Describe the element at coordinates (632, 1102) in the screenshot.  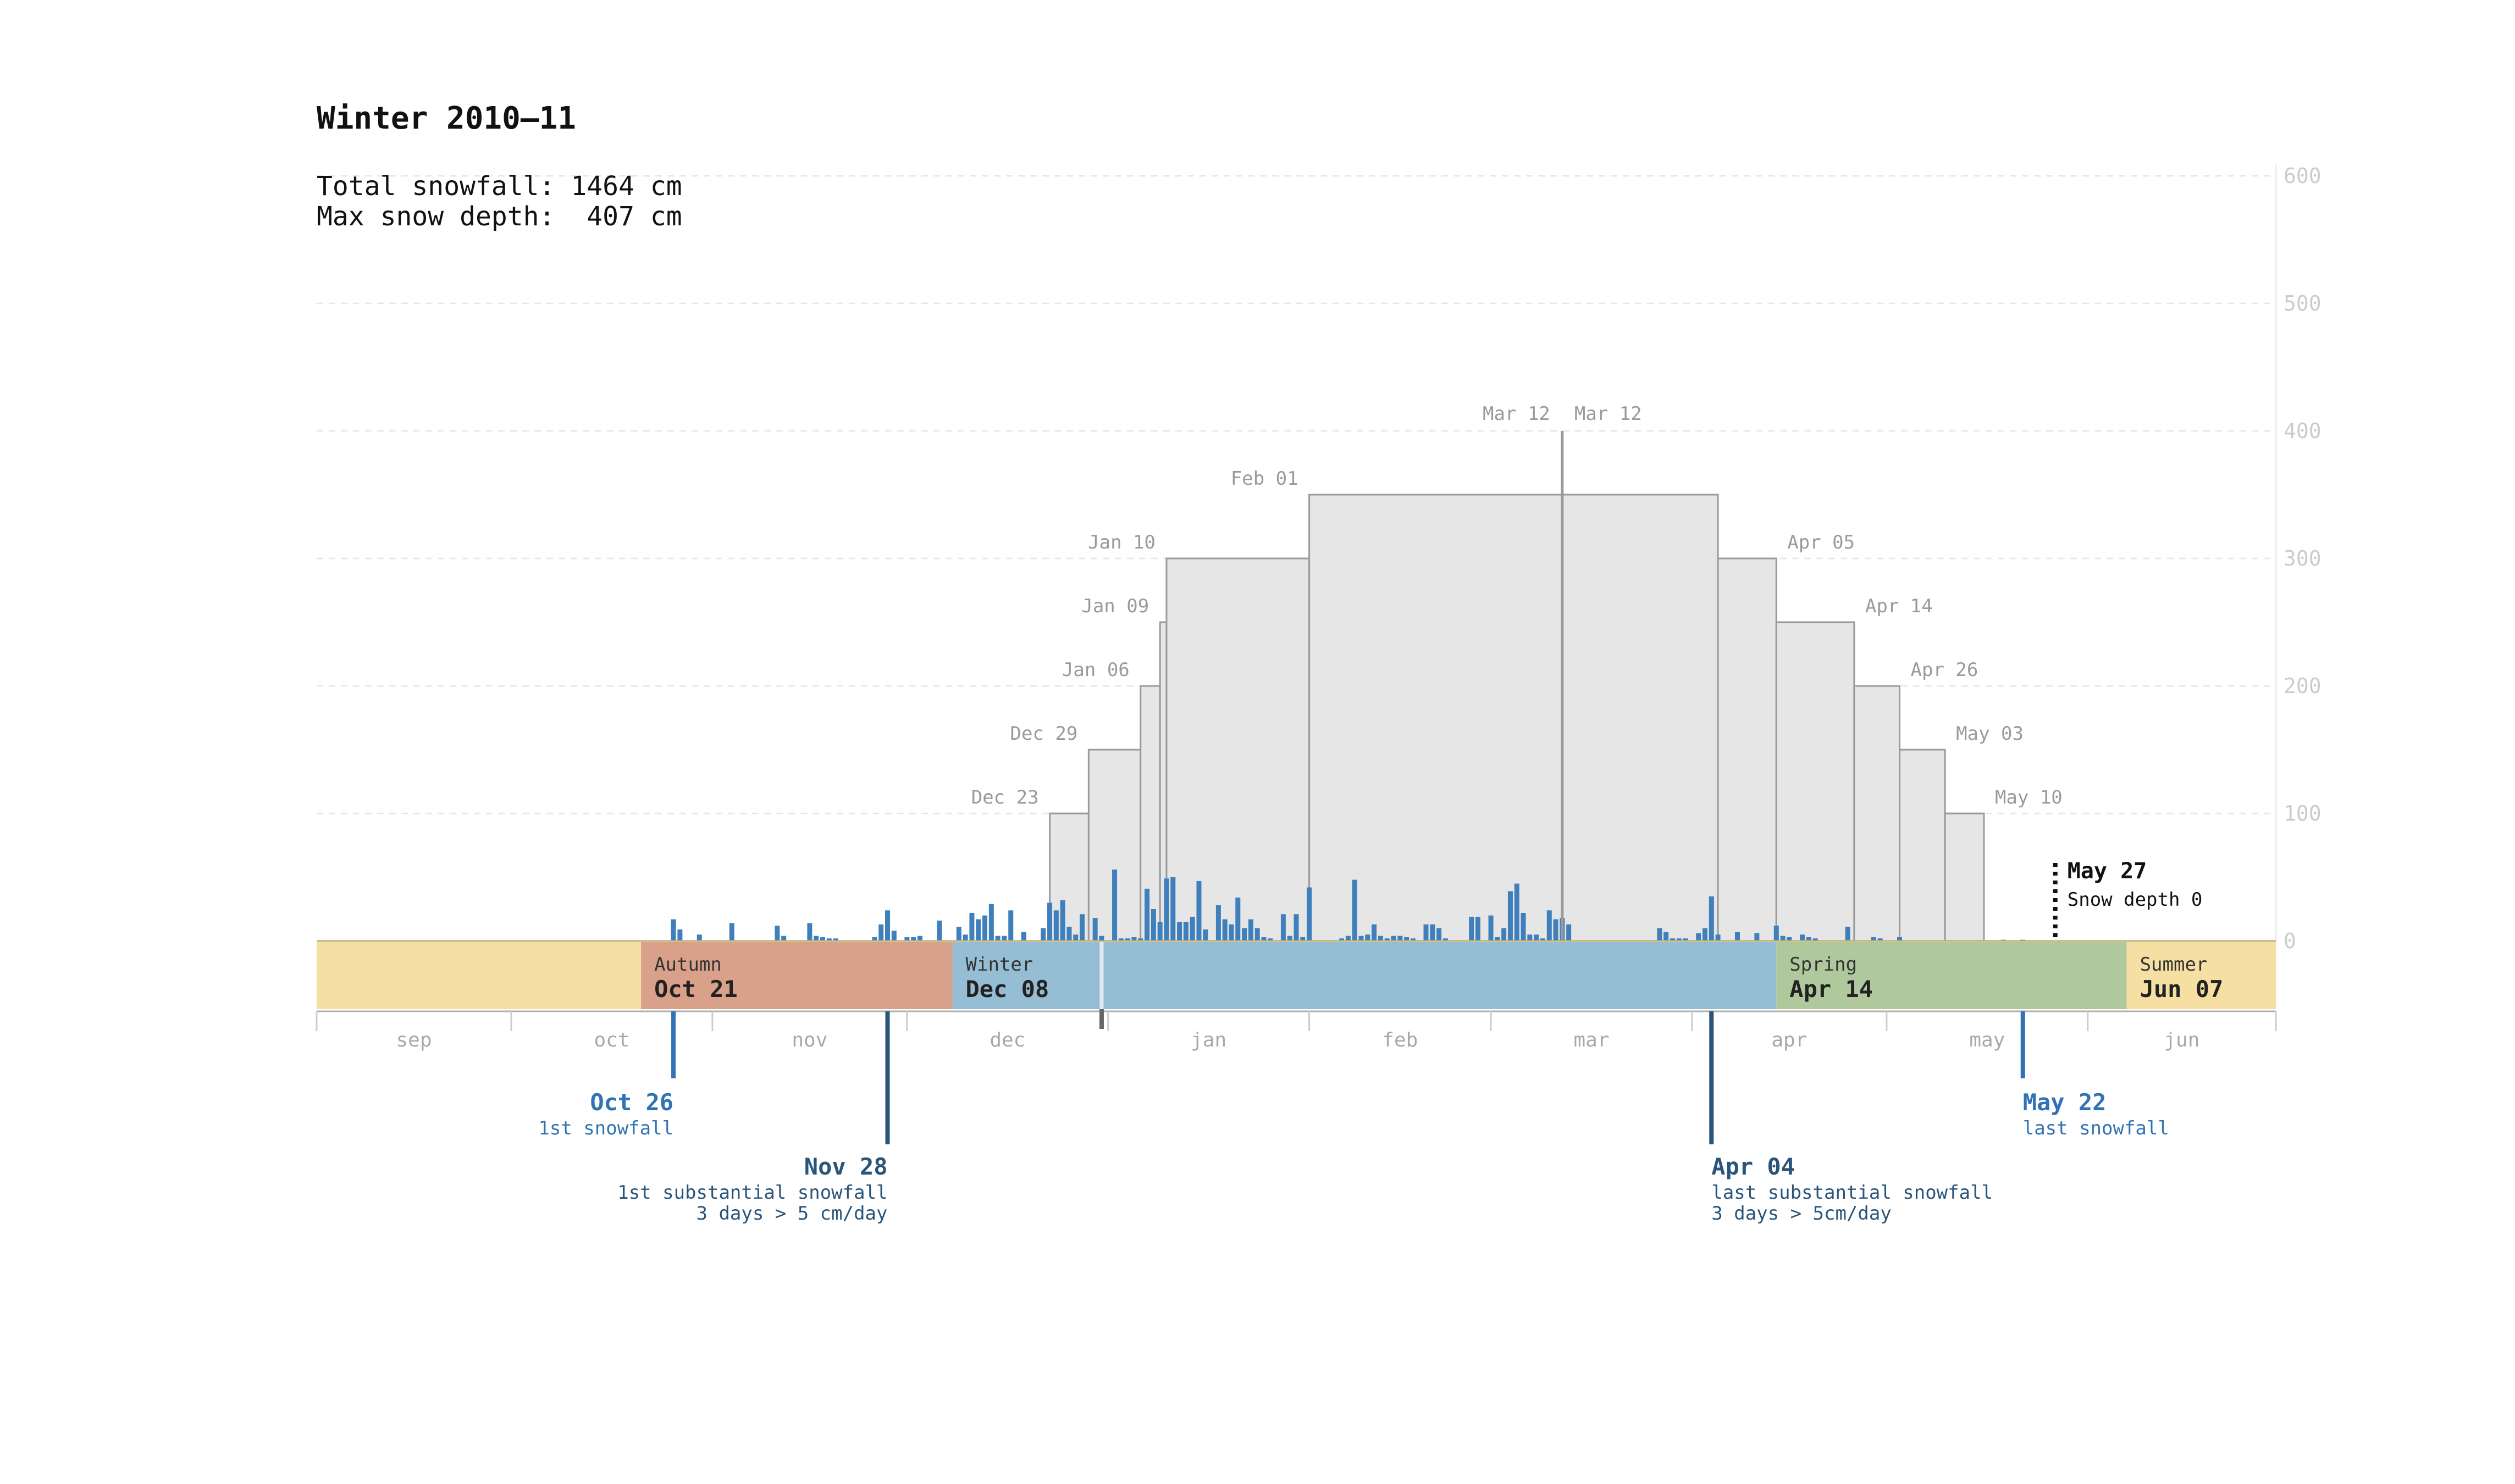
I see `event-date: Oct 26` at that location.